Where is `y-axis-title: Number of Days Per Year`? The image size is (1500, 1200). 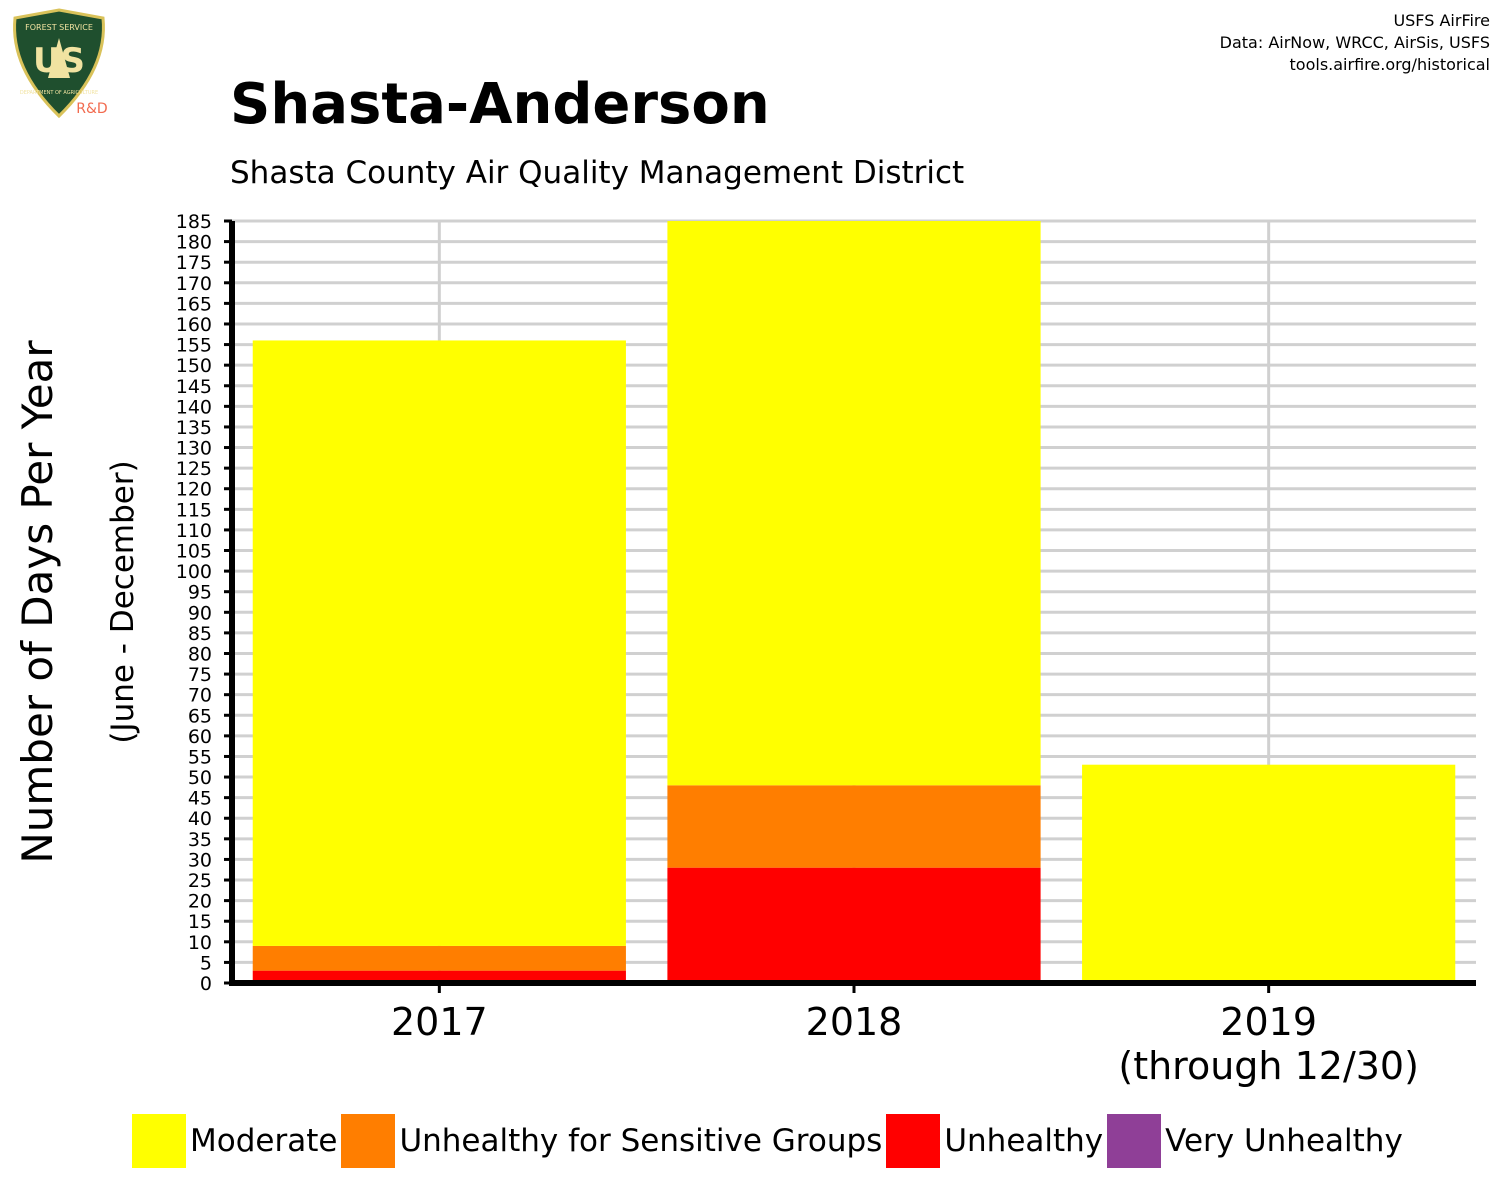
y-axis-title: Number of Days Per Year is located at coordinates (37, 602).